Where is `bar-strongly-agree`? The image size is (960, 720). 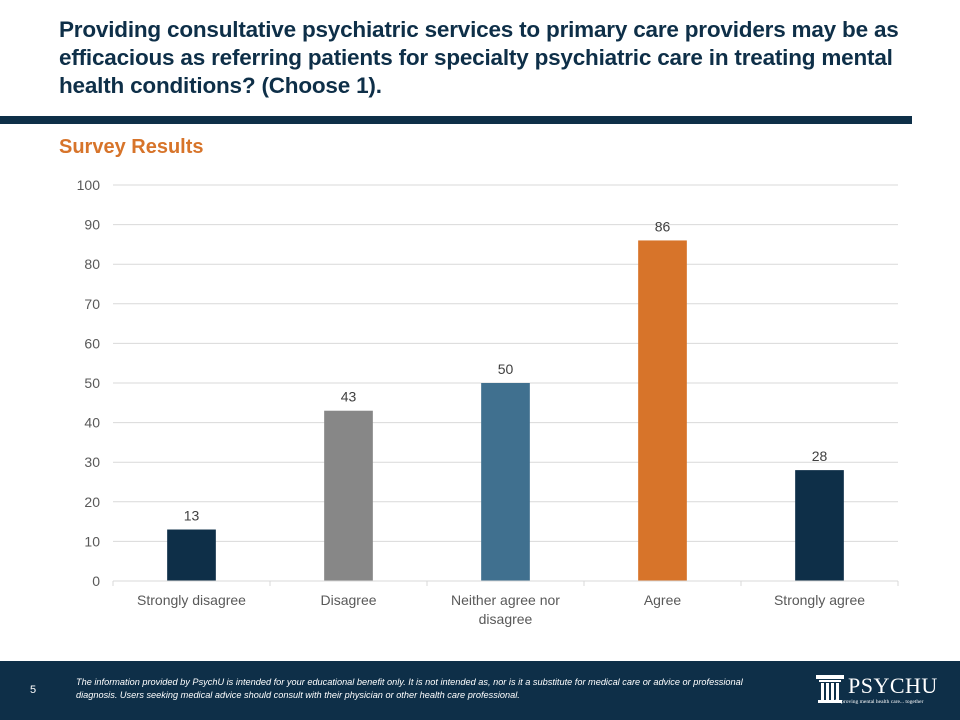 bar-strongly-agree is located at coordinates (819, 525).